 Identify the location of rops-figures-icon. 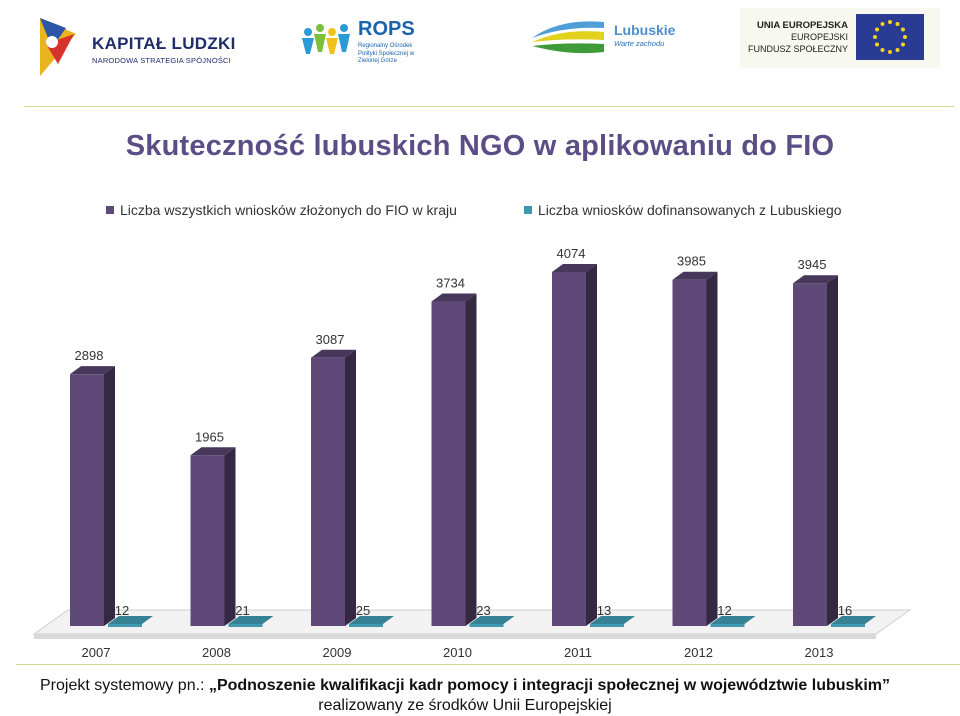
(326, 39).